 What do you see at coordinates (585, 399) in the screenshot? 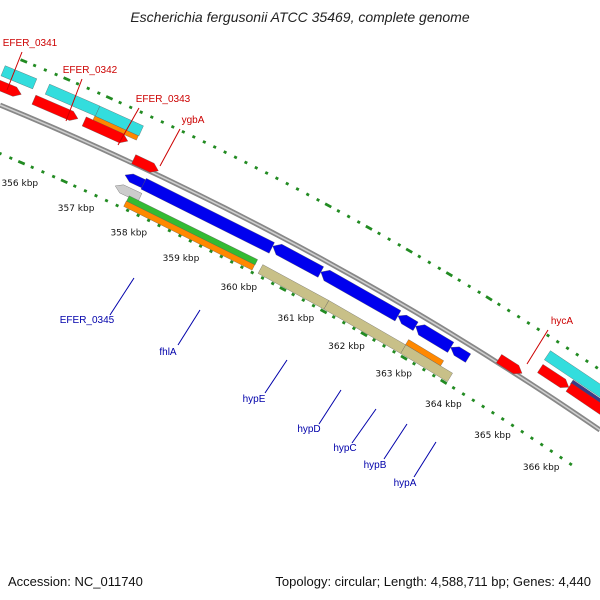
I see `navy-track-feature` at bounding box center [585, 399].